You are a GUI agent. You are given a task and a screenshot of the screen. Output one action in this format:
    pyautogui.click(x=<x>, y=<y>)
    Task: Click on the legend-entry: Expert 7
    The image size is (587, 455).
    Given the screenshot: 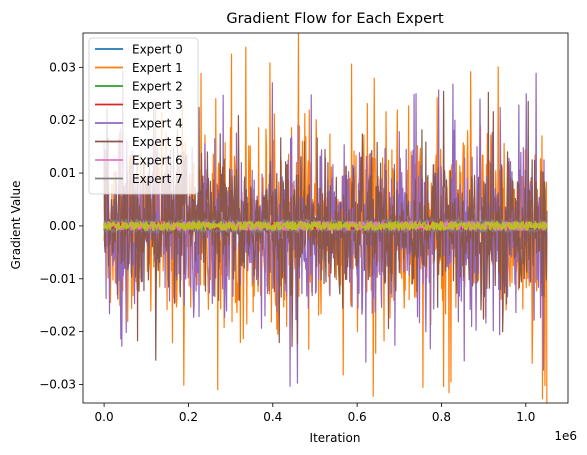 What is the action you would take?
    pyautogui.click(x=157, y=179)
    